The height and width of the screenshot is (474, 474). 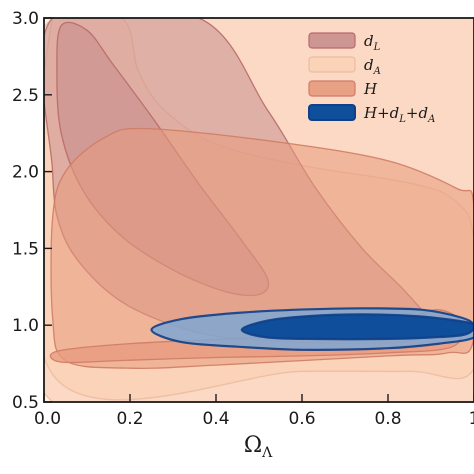 I want to click on legend-label: dL, so click(x=372, y=42).